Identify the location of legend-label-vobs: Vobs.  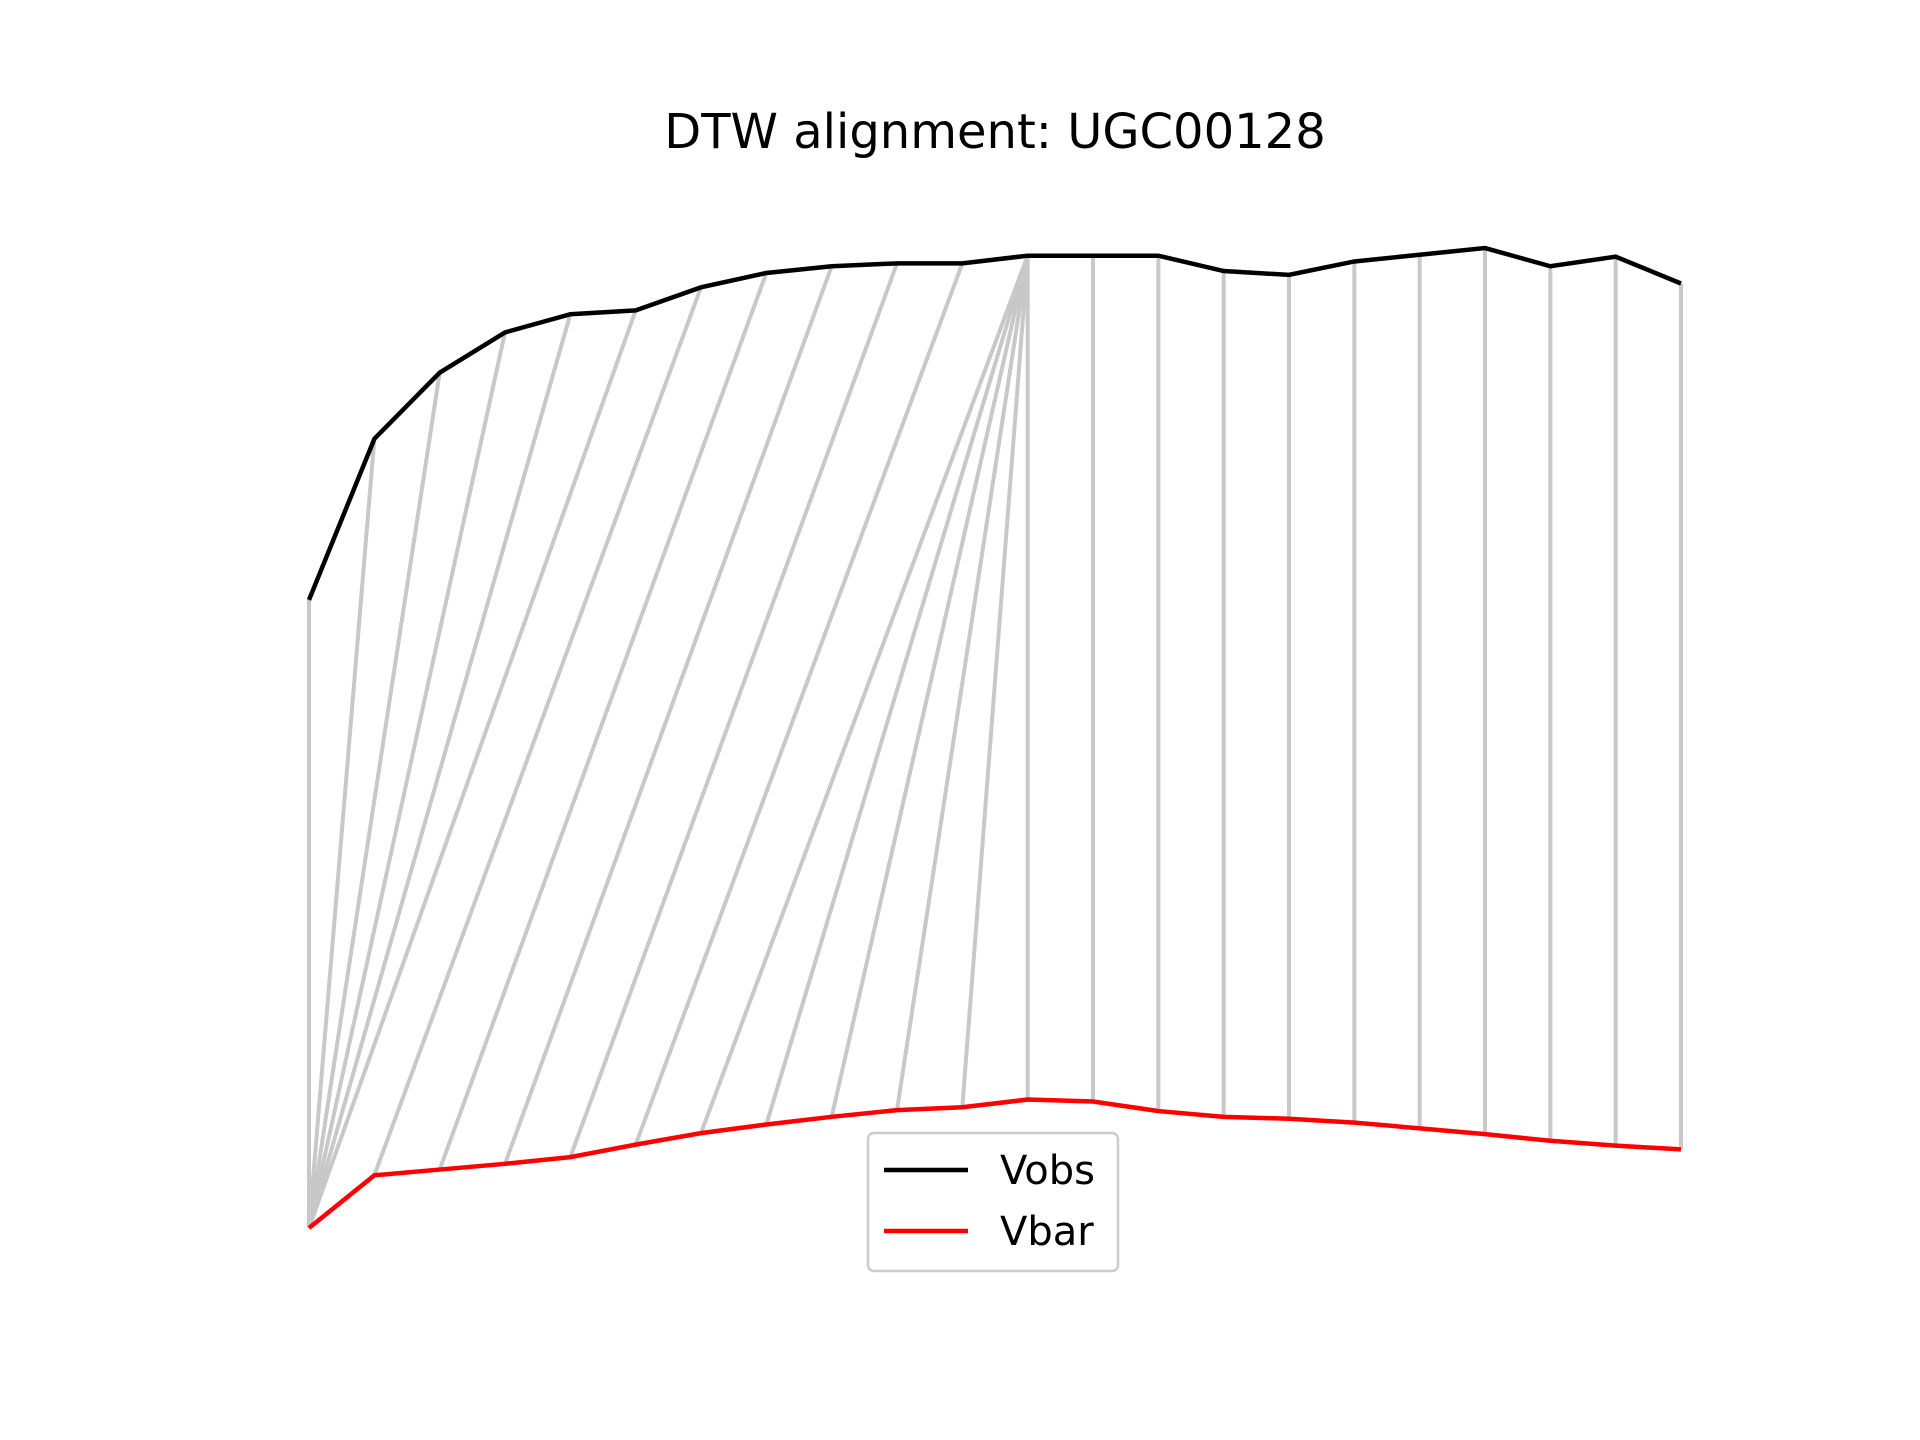
(1047, 1171).